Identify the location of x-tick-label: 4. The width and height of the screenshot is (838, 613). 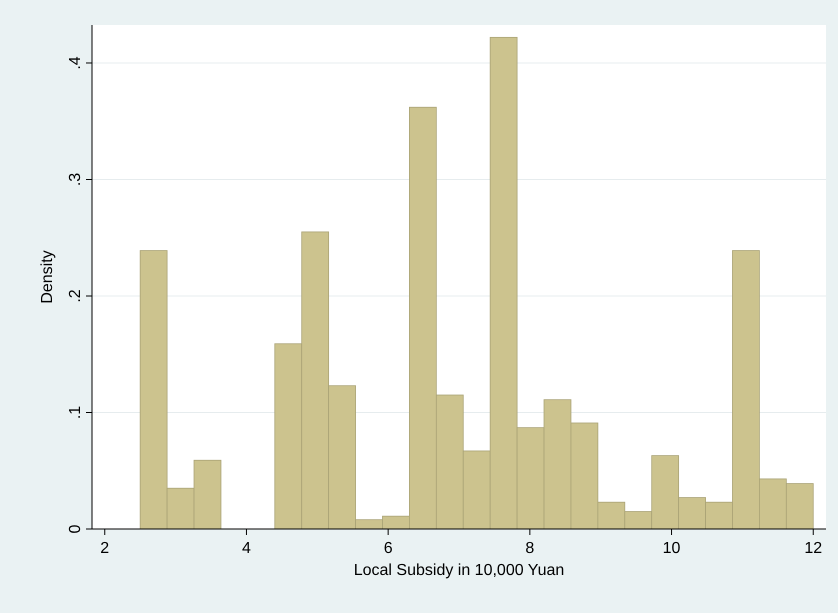
(246, 548).